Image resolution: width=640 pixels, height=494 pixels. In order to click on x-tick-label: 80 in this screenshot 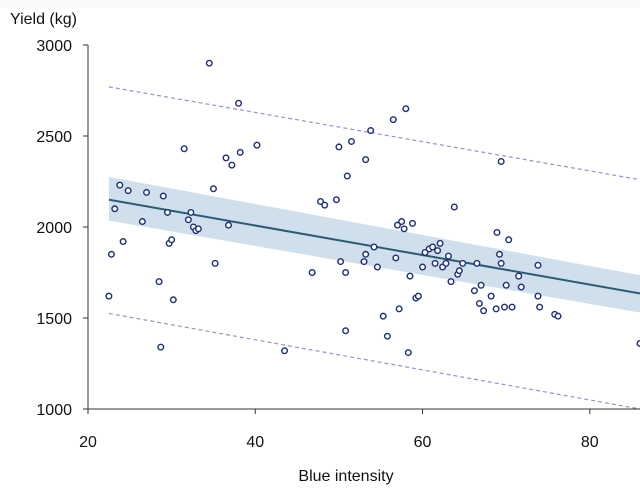, I will do `click(590, 442)`.